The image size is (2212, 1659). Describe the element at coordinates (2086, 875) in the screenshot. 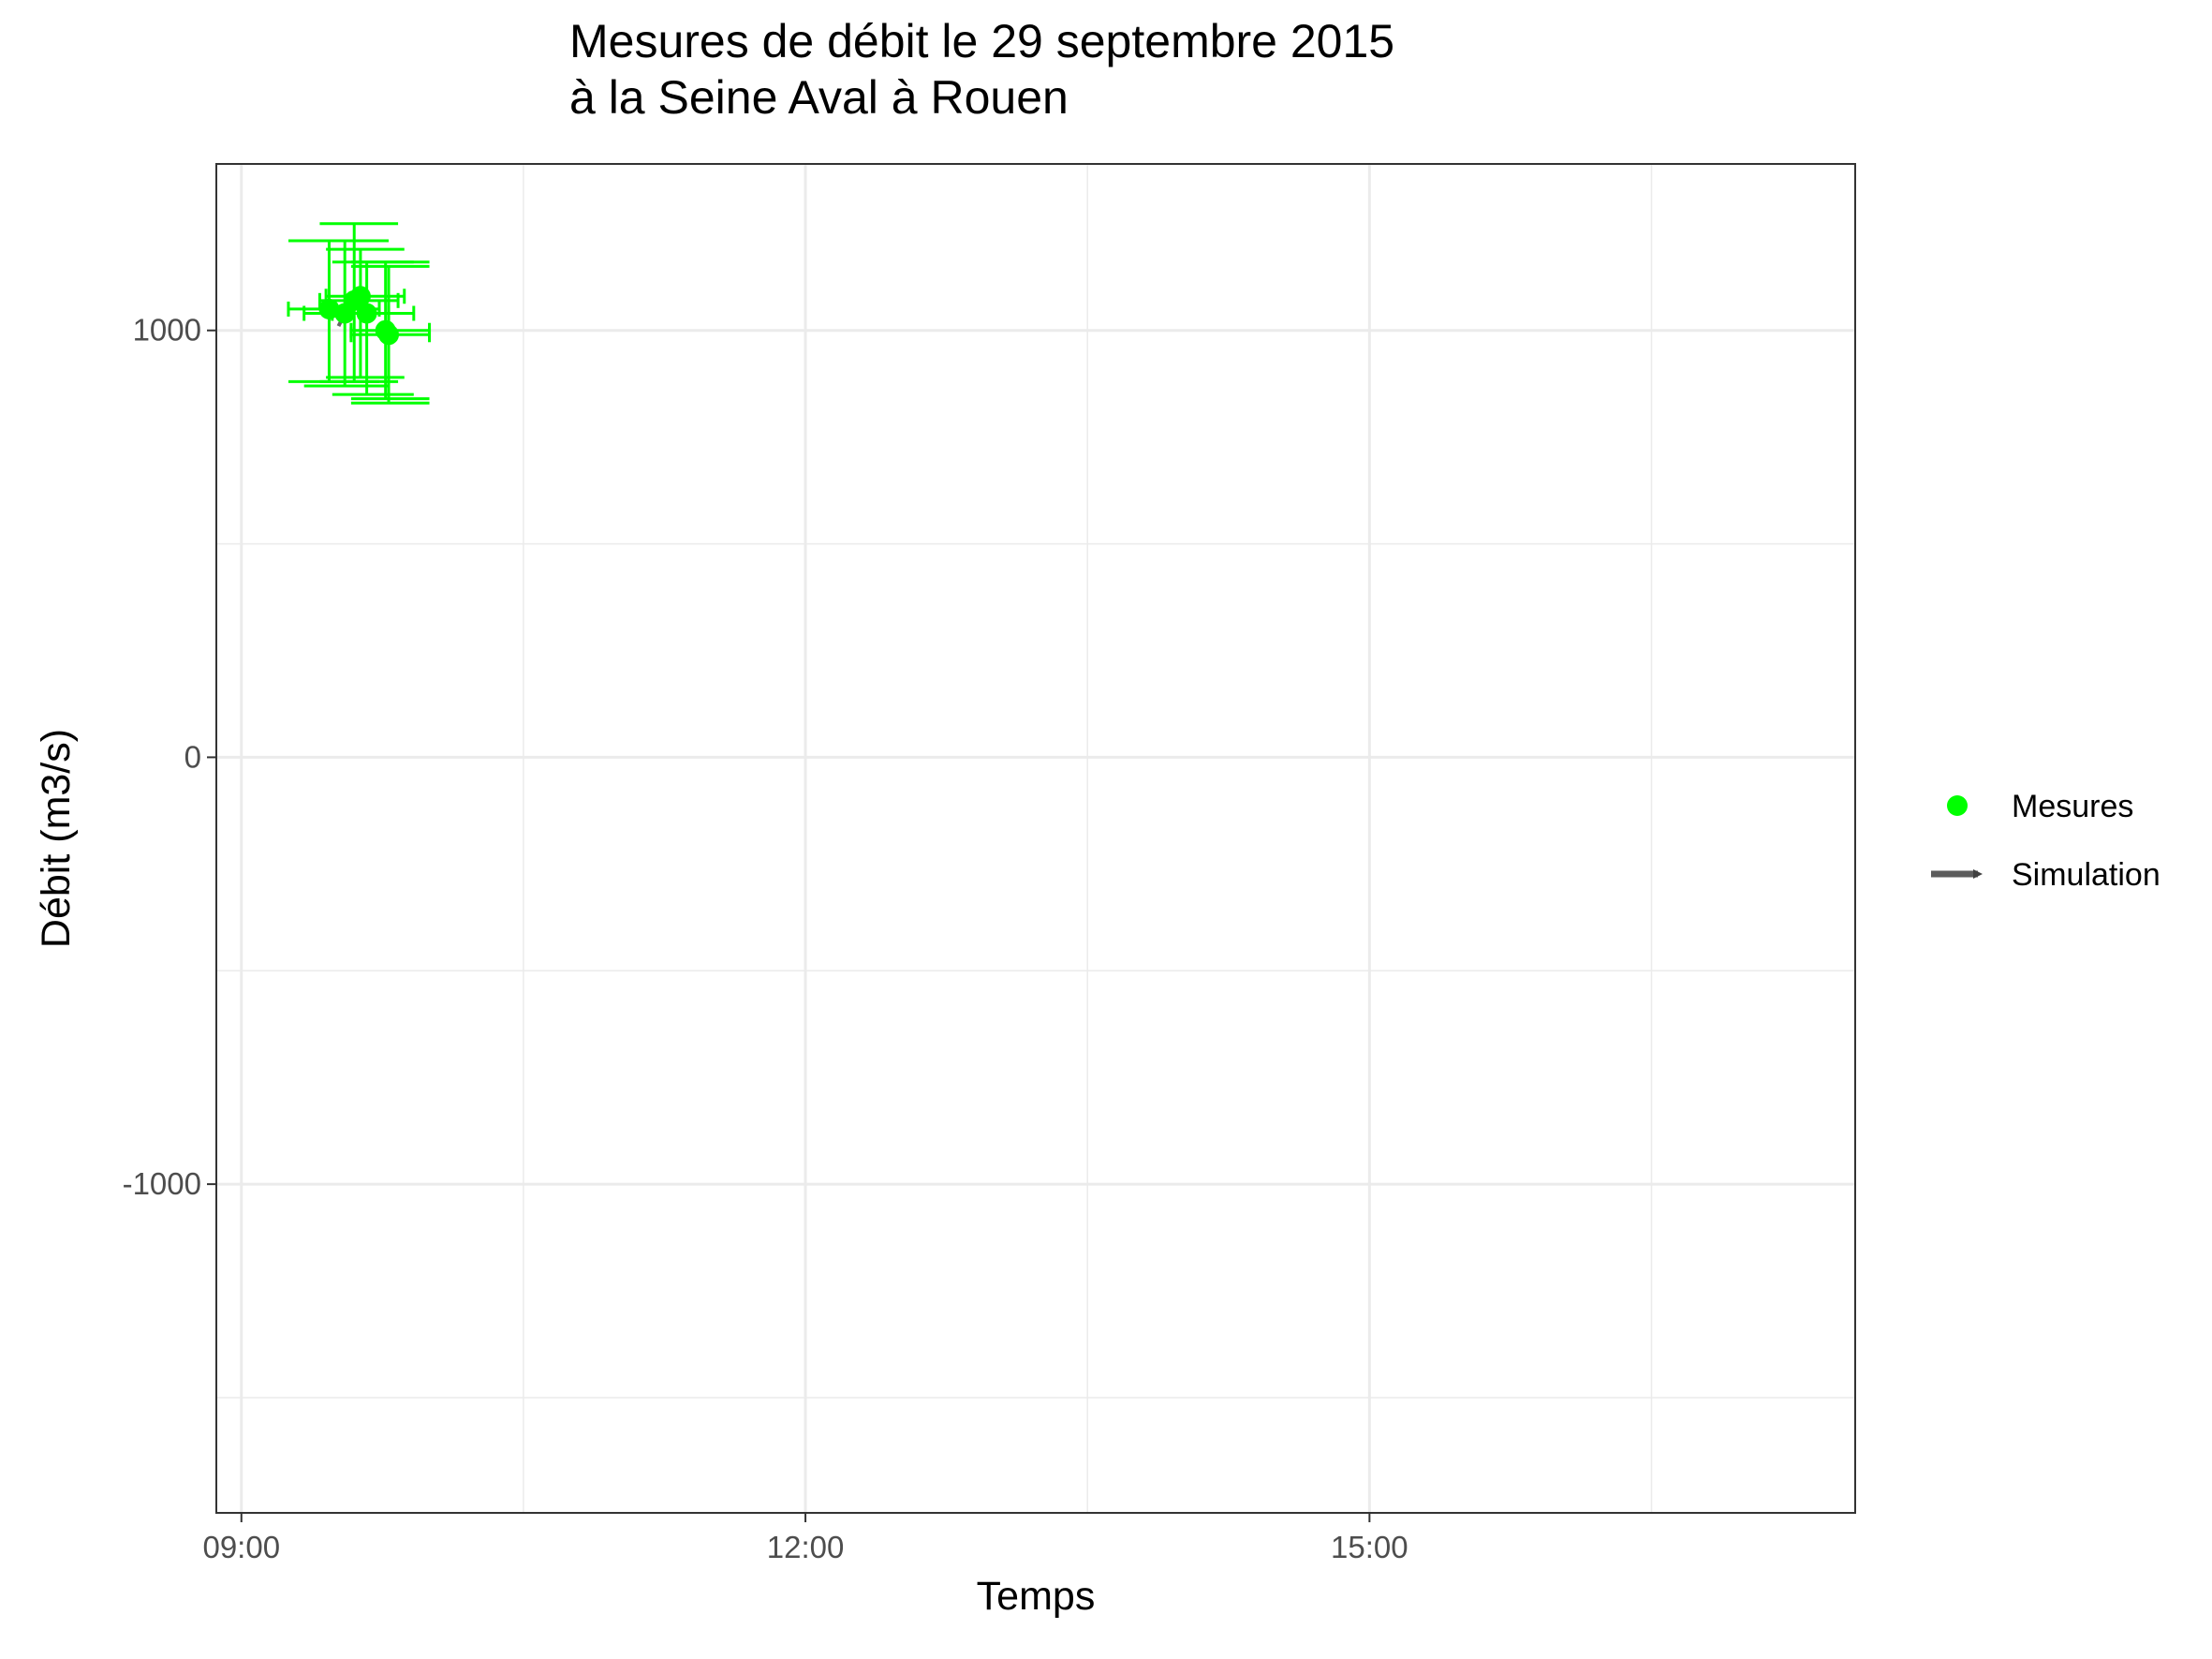

I see `legend-label-simulation: Simulation` at that location.